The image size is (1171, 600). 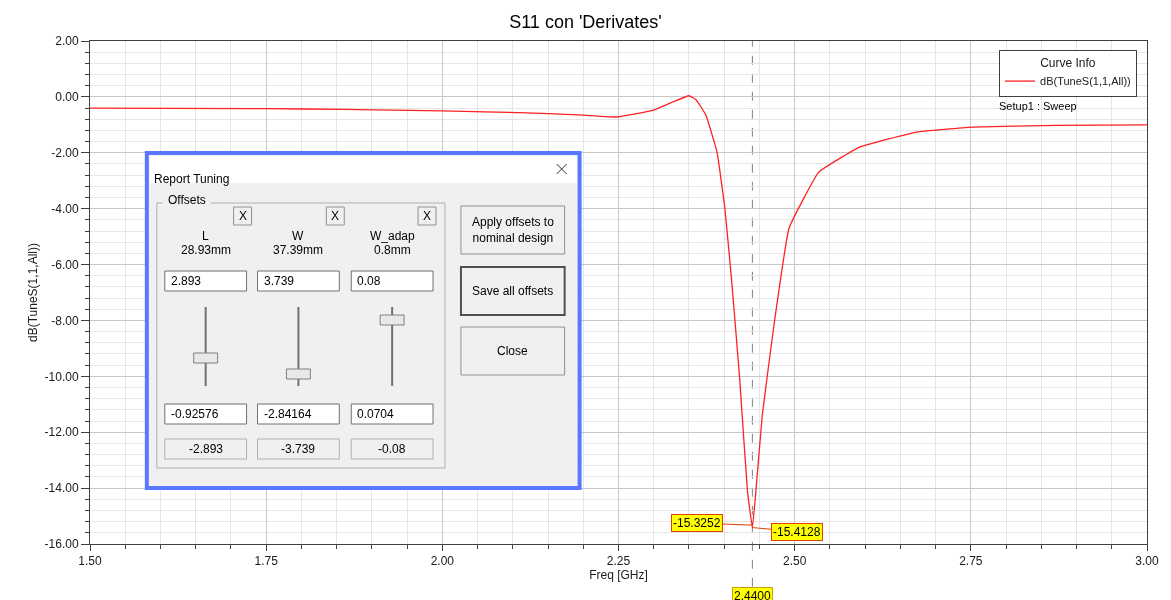 I want to click on y-tick-label: -14.00, so click(x=61, y=488).